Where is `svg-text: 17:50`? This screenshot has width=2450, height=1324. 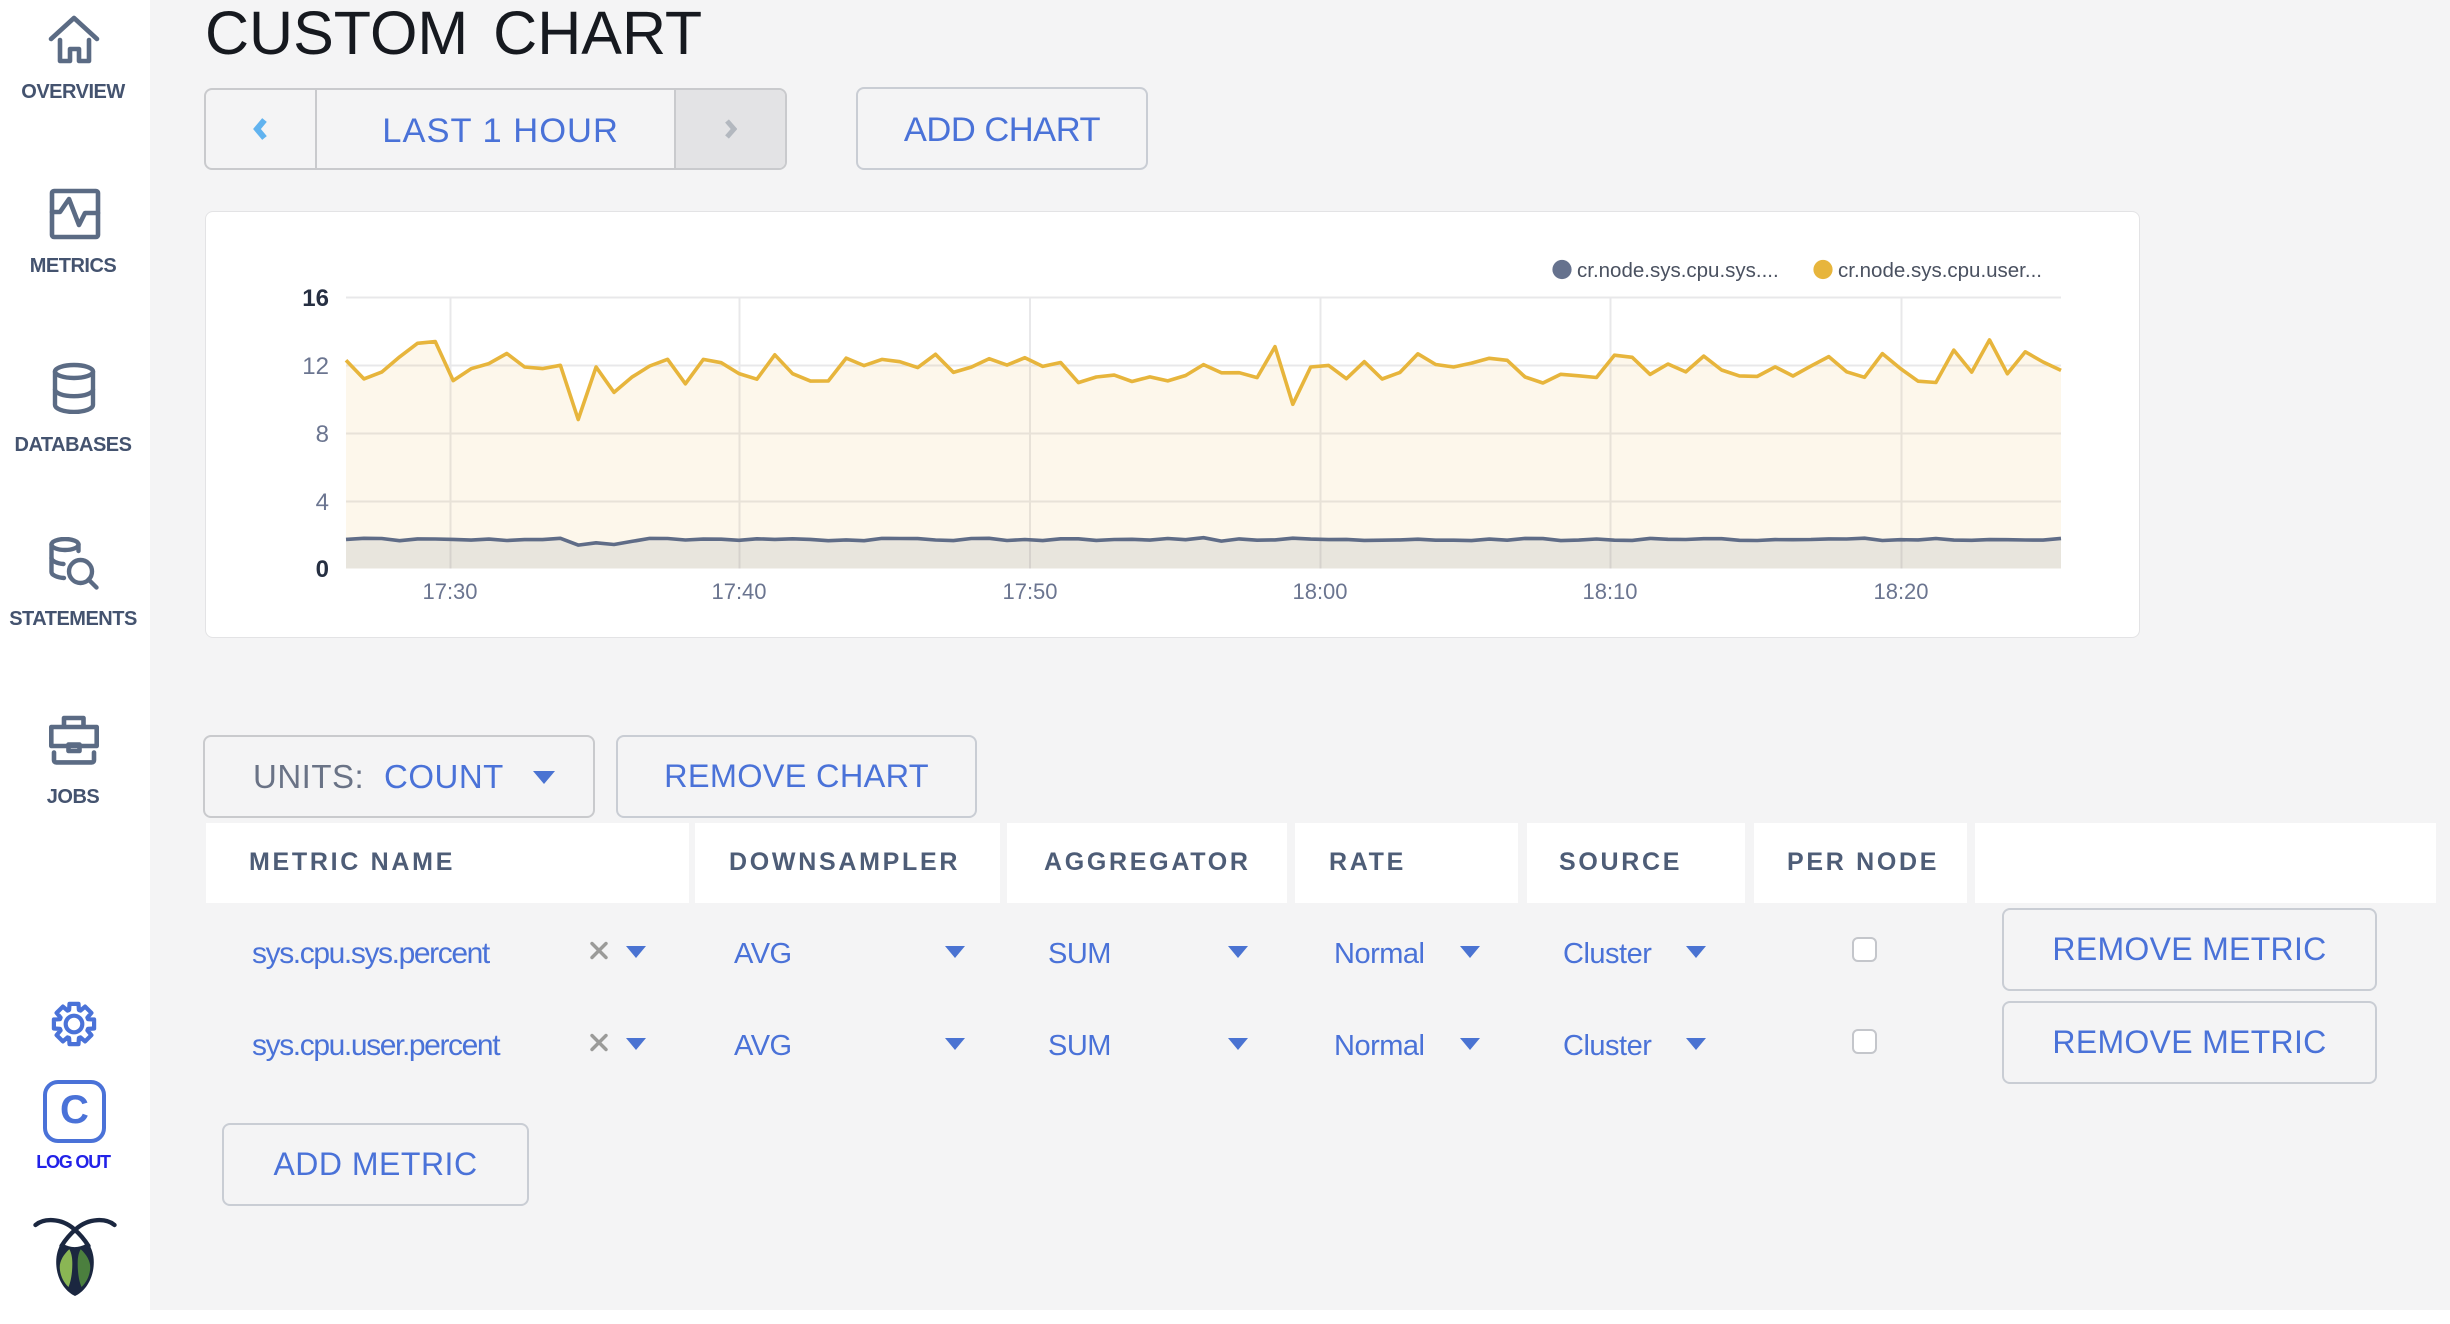 svg-text: 17:50 is located at coordinates (1029, 591).